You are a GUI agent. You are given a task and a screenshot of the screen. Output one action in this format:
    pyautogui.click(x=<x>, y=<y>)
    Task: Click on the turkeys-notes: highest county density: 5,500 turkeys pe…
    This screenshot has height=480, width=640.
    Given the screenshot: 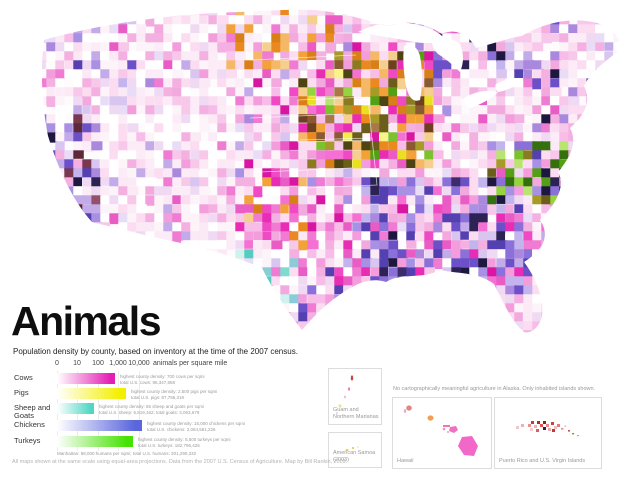 What is the action you would take?
    pyautogui.click(x=184, y=443)
    